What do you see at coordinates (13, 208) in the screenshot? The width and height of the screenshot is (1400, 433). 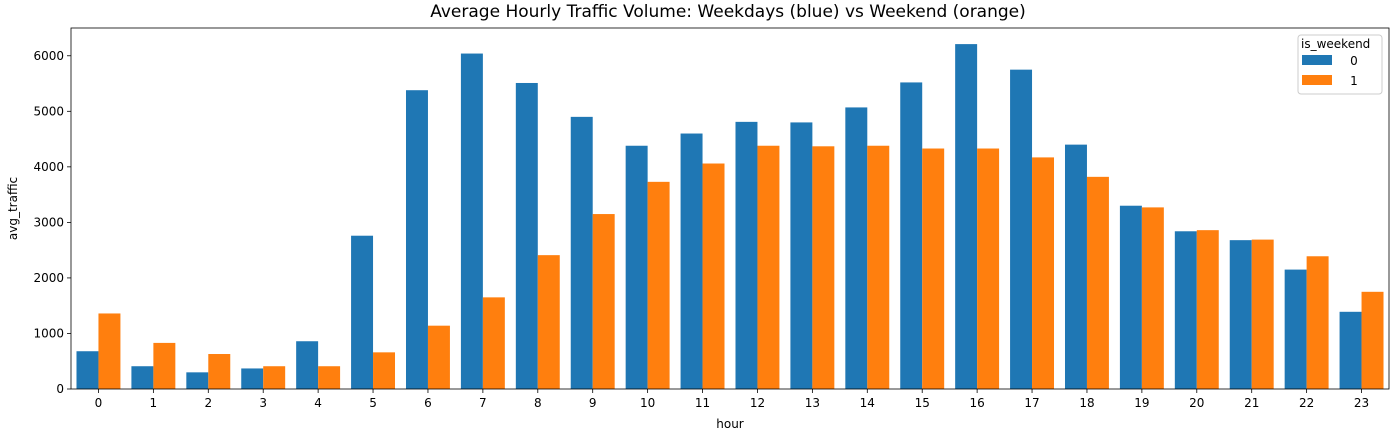 I see `y-axis-label: avg_traffic` at bounding box center [13, 208].